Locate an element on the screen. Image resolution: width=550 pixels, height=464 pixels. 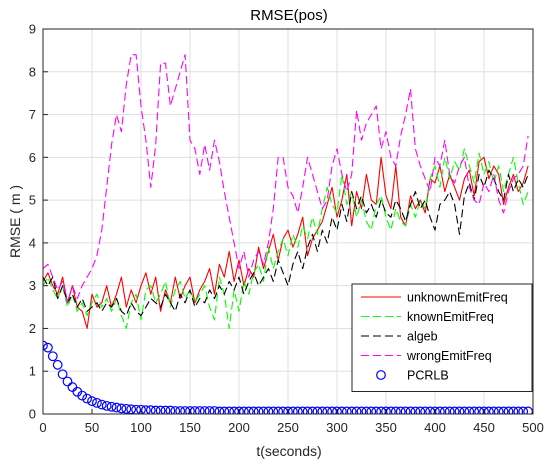
chart-title: RMSE(pos) is located at coordinates (289, 15).